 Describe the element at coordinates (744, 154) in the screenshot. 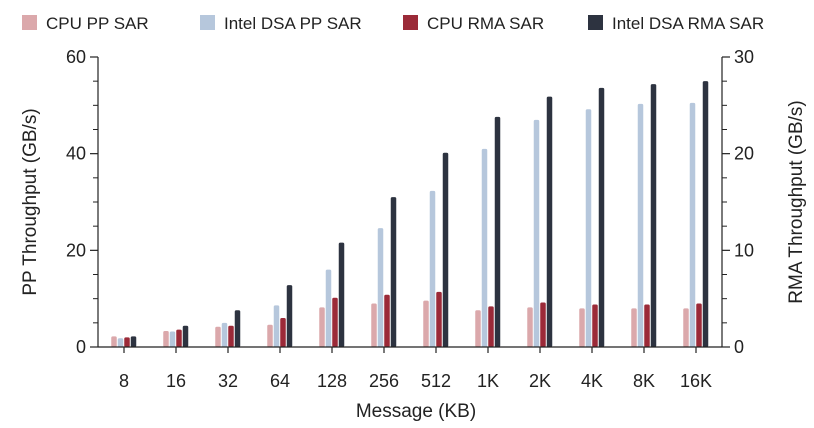

I see `y-tick-label-right: 20` at that location.